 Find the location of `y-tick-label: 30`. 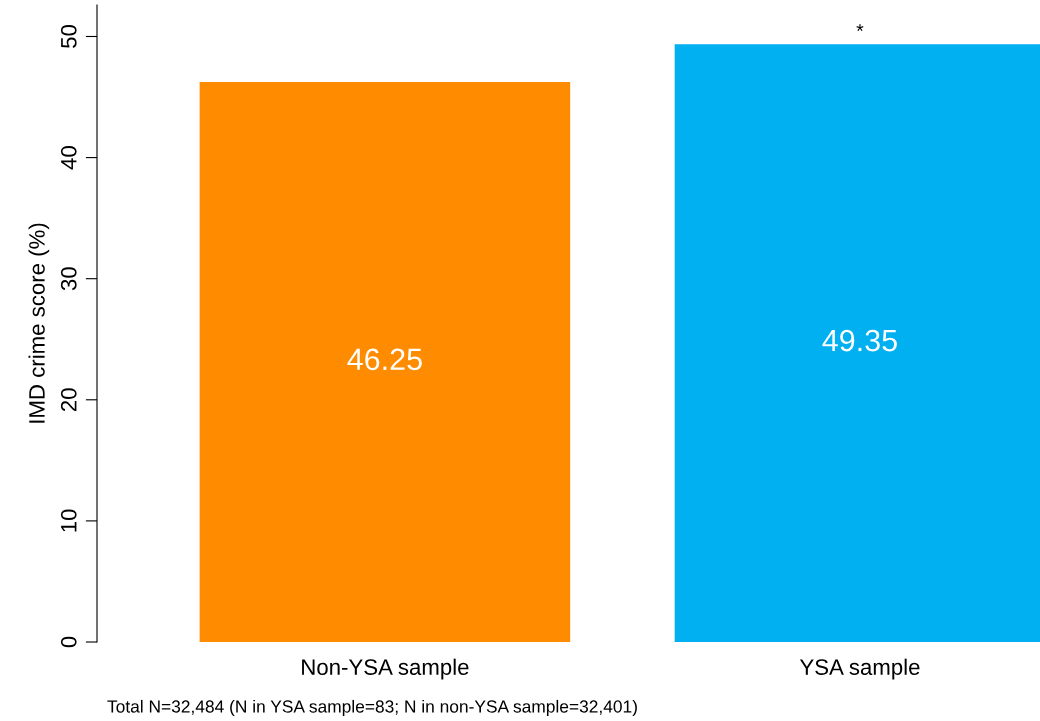

y-tick-label: 30 is located at coordinates (68, 279).